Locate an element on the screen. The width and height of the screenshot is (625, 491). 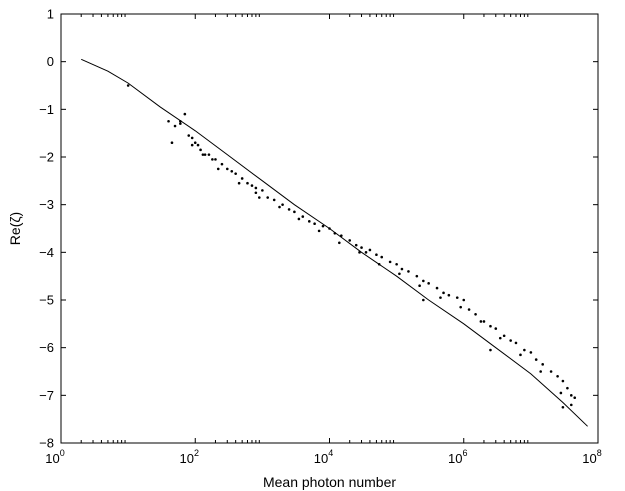
y-tick-label: 0 is located at coordinates (50, 61).